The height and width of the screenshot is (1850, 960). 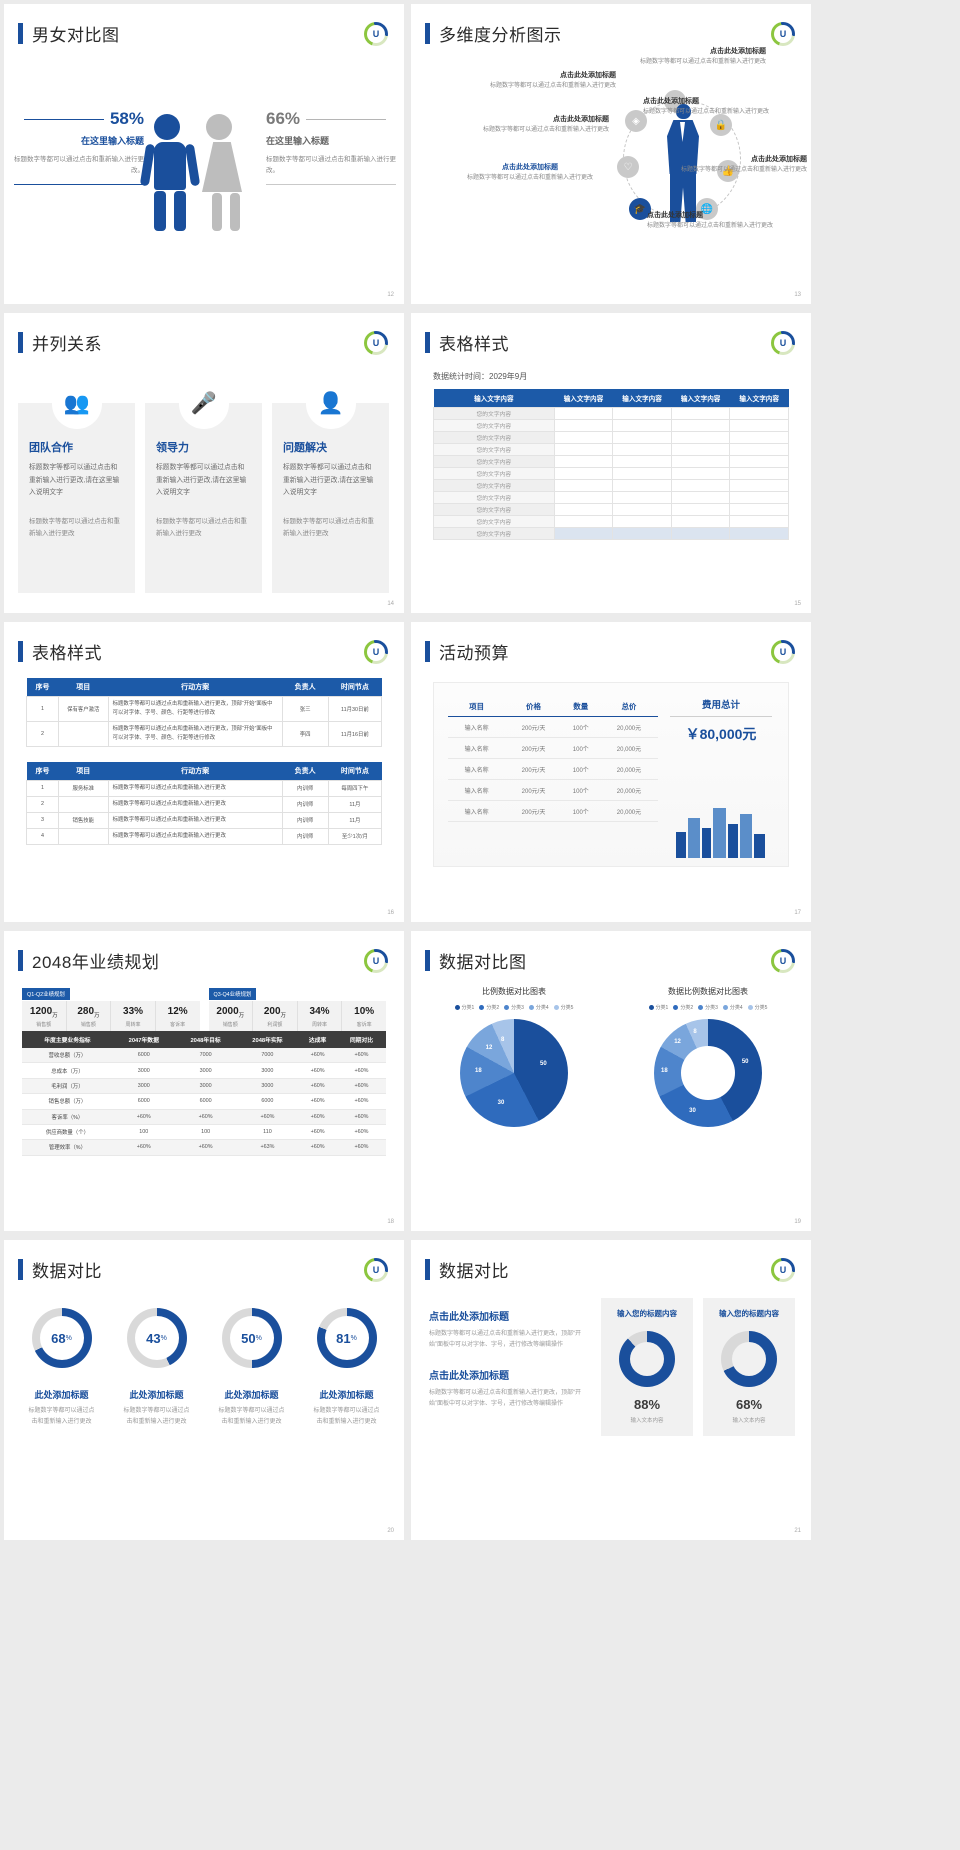 What do you see at coordinates (628, 167) in the screenshot?
I see `heart-icon: ♡` at bounding box center [628, 167].